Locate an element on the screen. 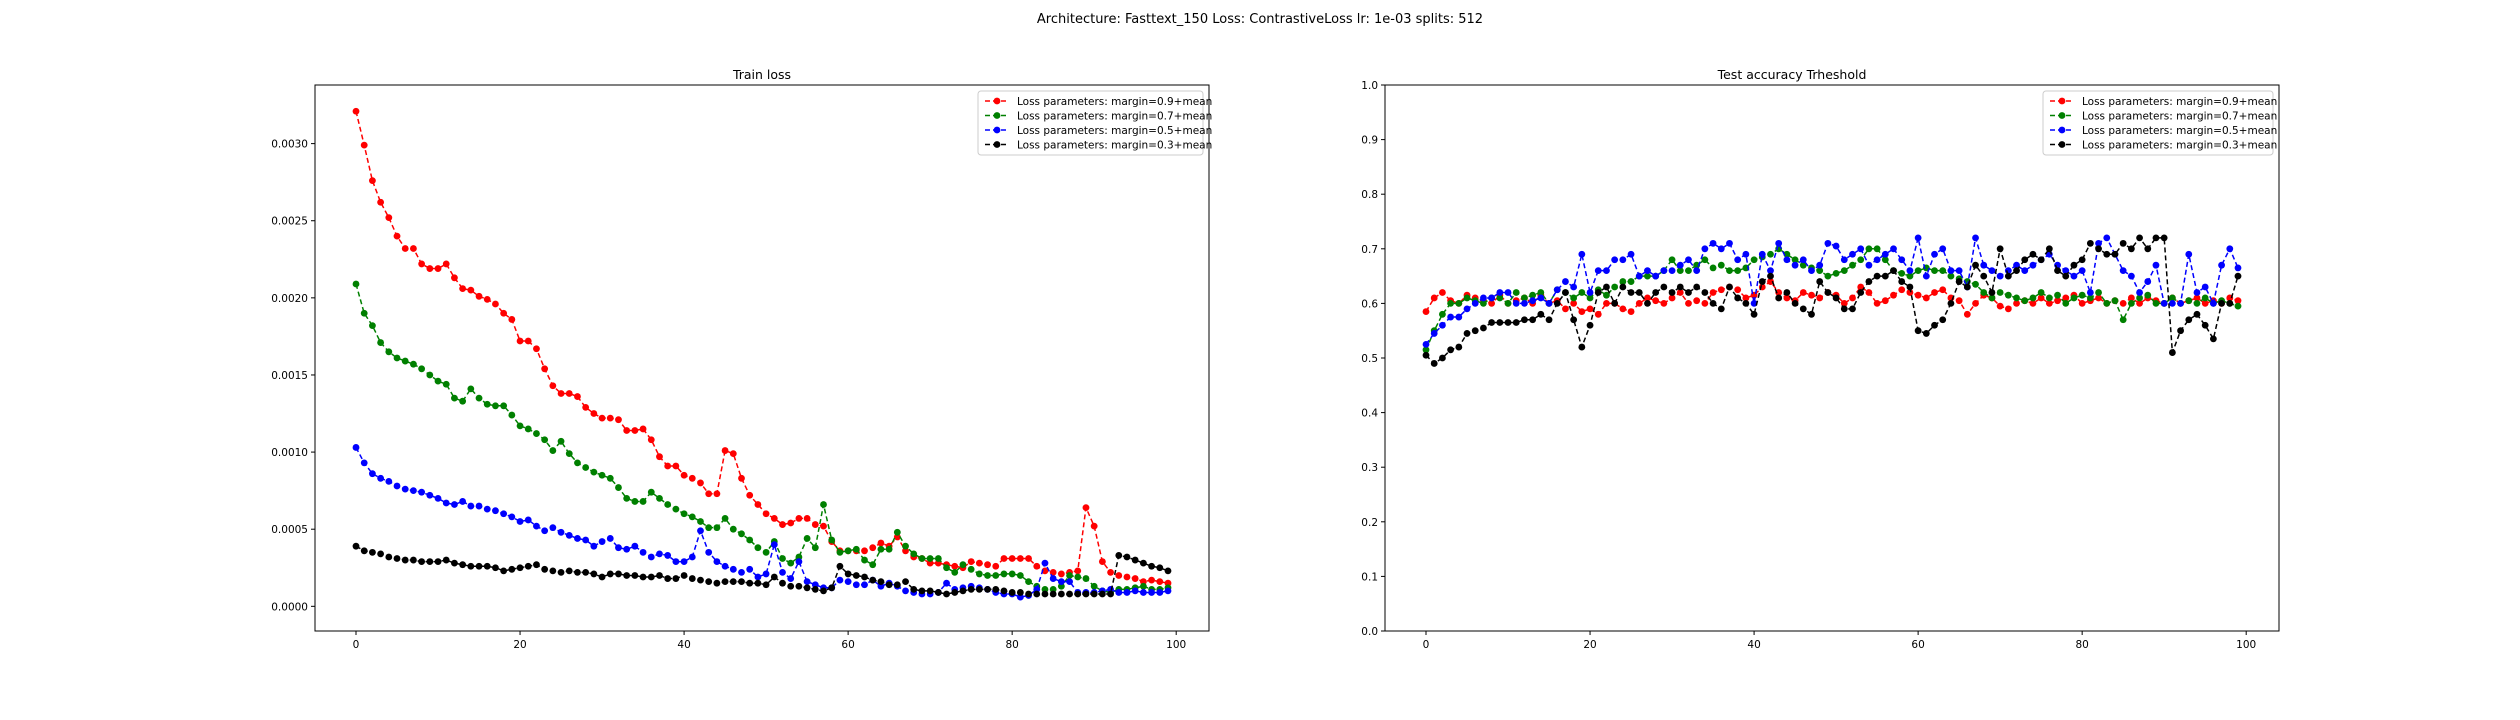  test-accuracy-series-line is located at coordinates (1832, 300).